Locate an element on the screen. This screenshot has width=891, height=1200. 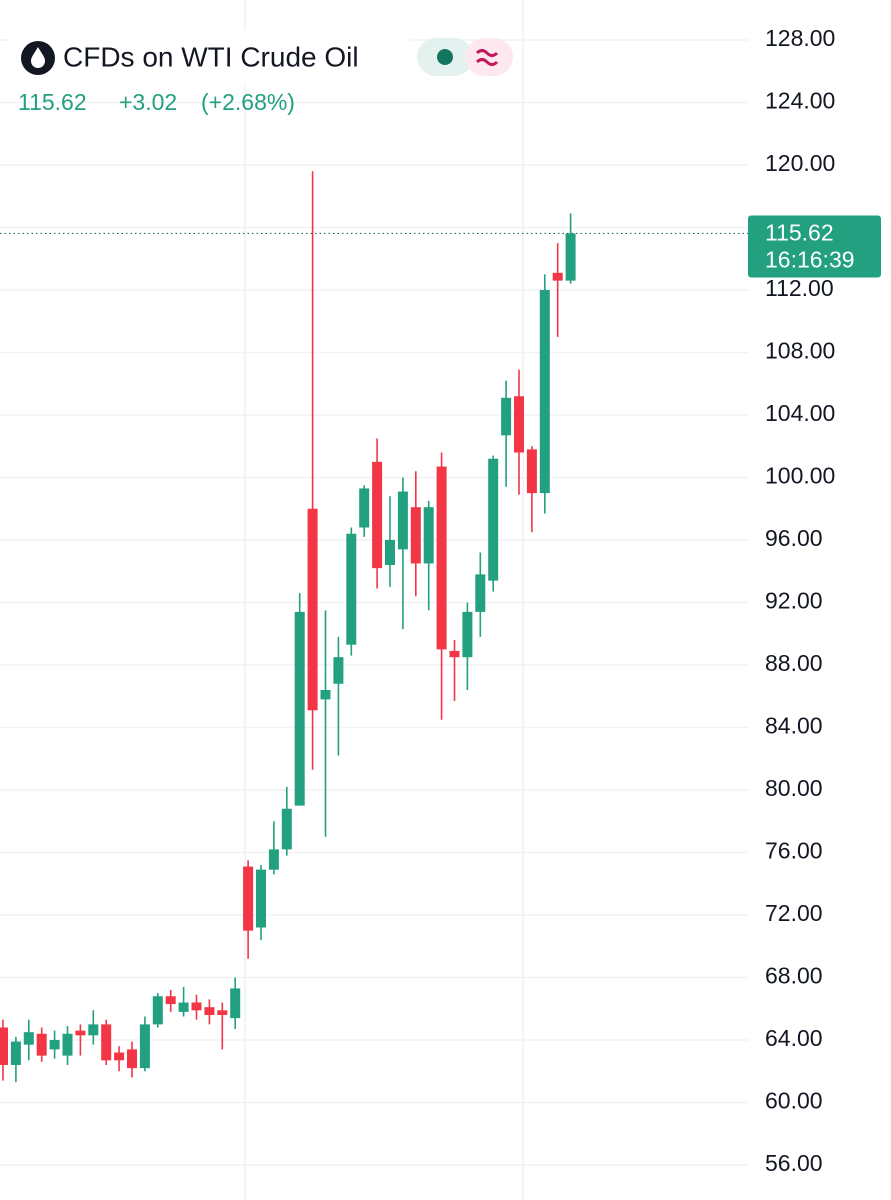
y-tick-label: 64.00 is located at coordinates (794, 1038).